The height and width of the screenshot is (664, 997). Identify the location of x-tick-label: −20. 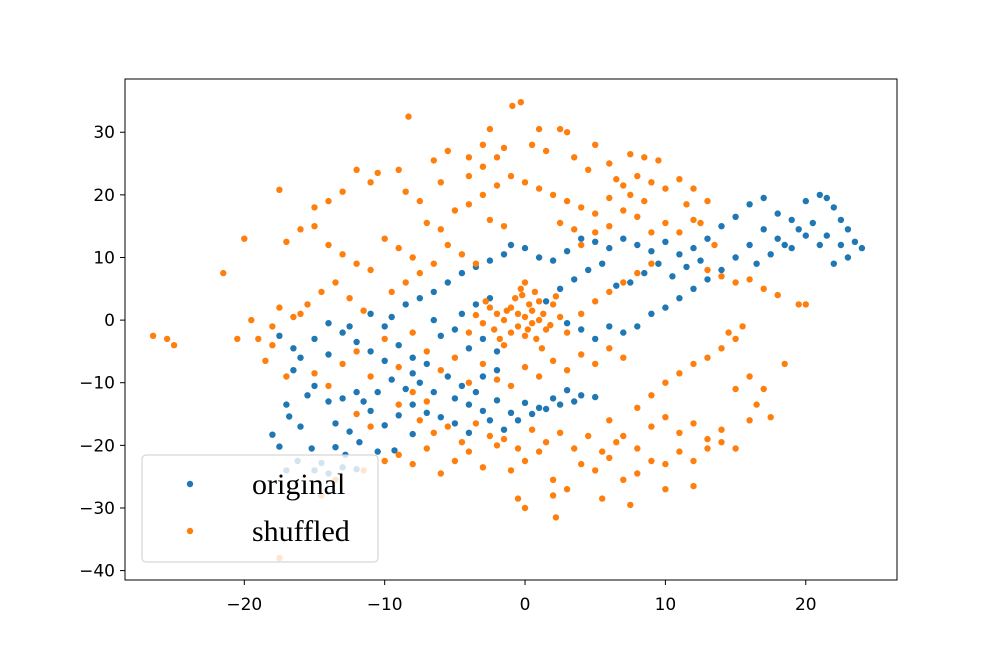
(244, 605).